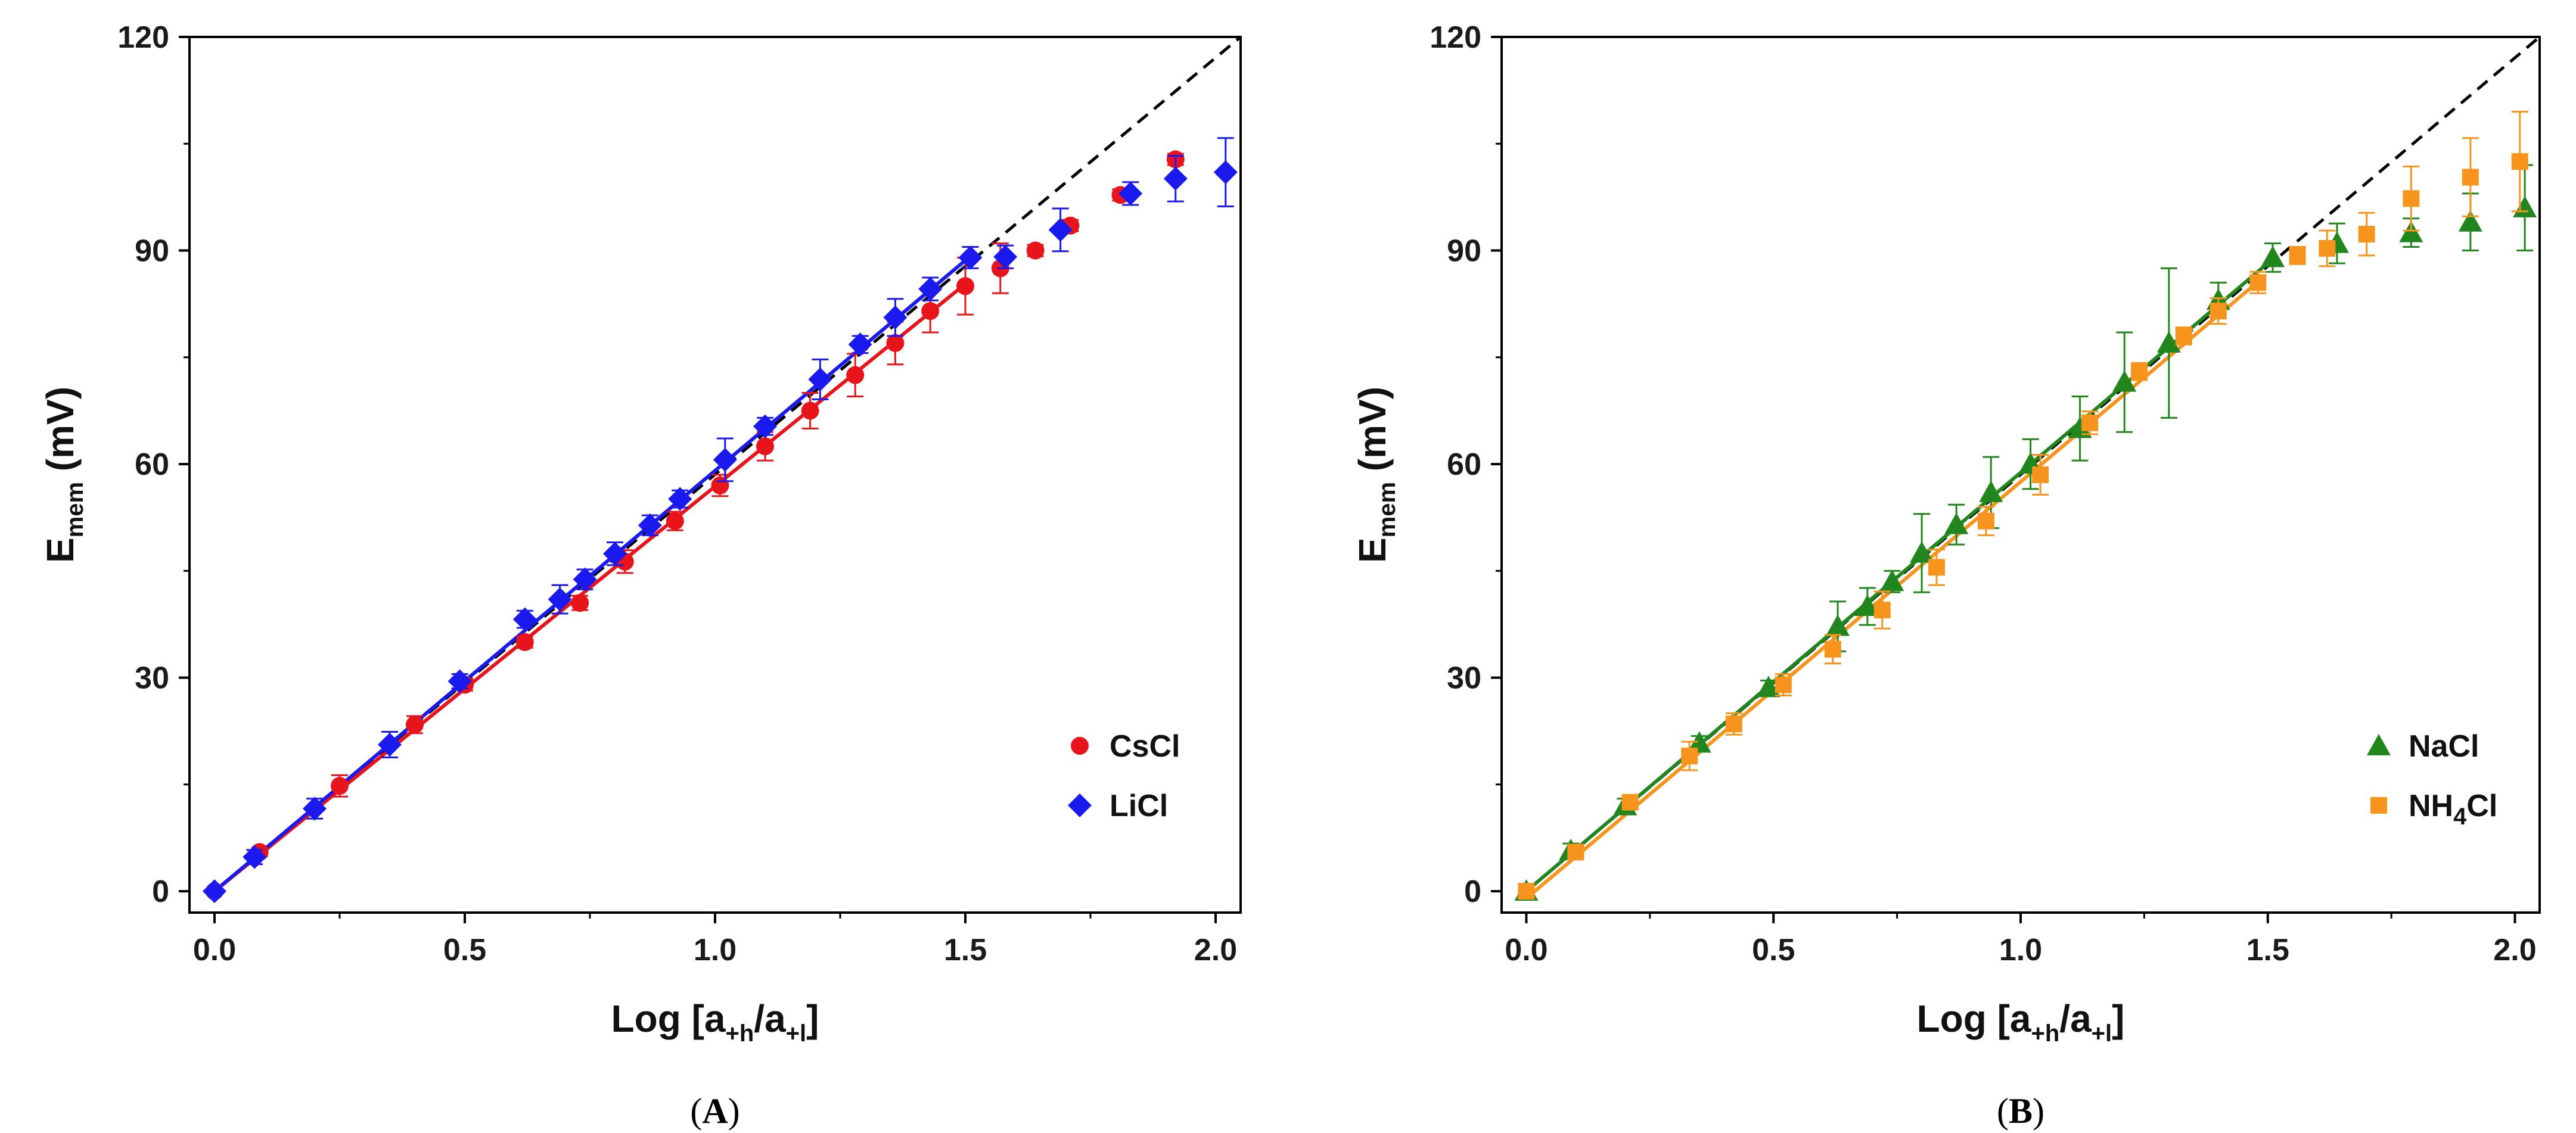 The image size is (2576, 1133). Describe the element at coordinates (1139, 806) in the screenshot. I see `legend-label-licl: LiCl` at that location.